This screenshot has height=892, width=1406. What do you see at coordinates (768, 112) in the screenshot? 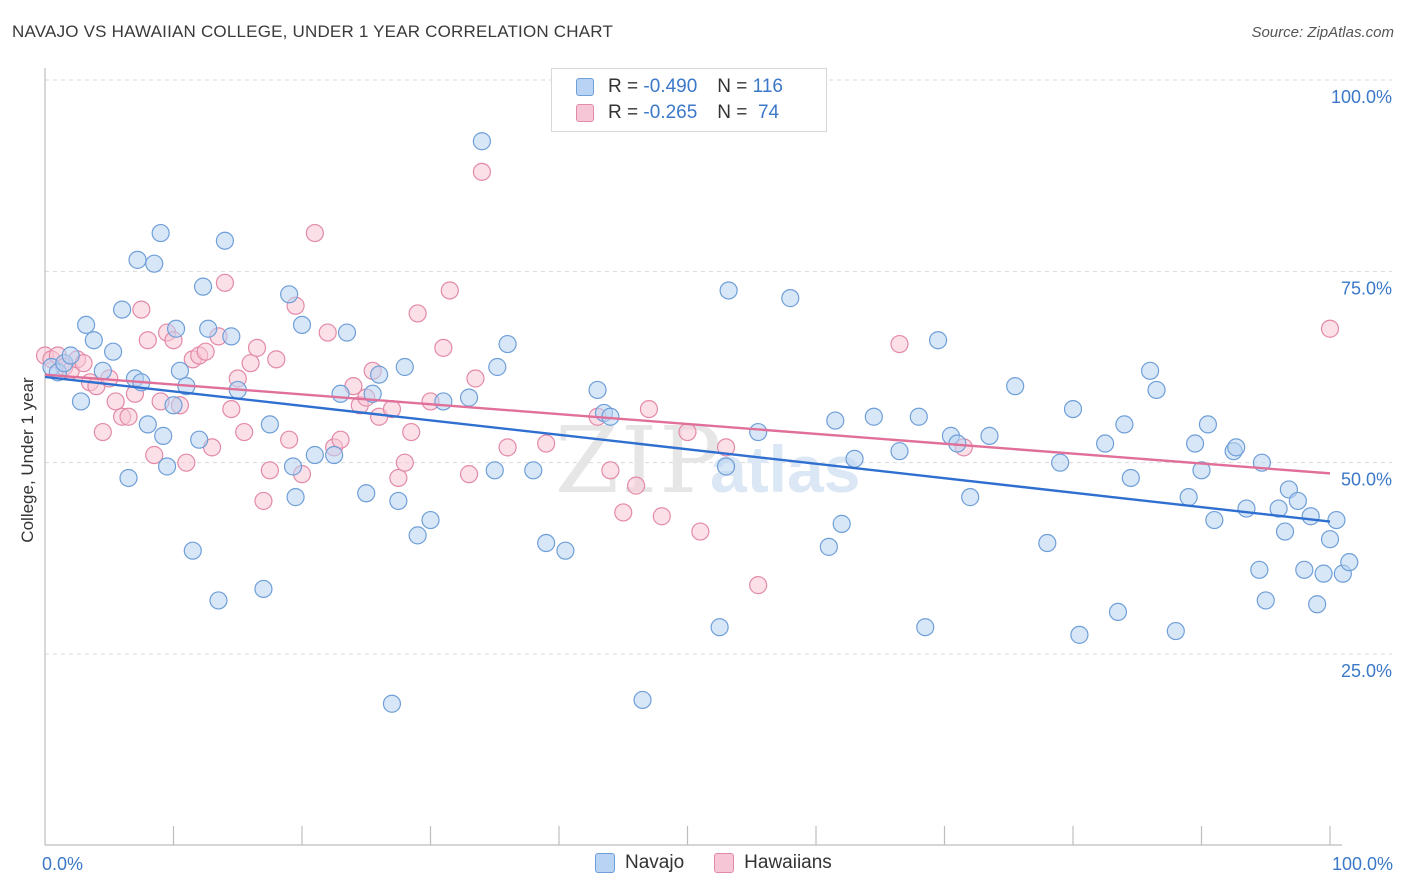
I see `hawaiians-n-value: 74` at bounding box center [768, 112].